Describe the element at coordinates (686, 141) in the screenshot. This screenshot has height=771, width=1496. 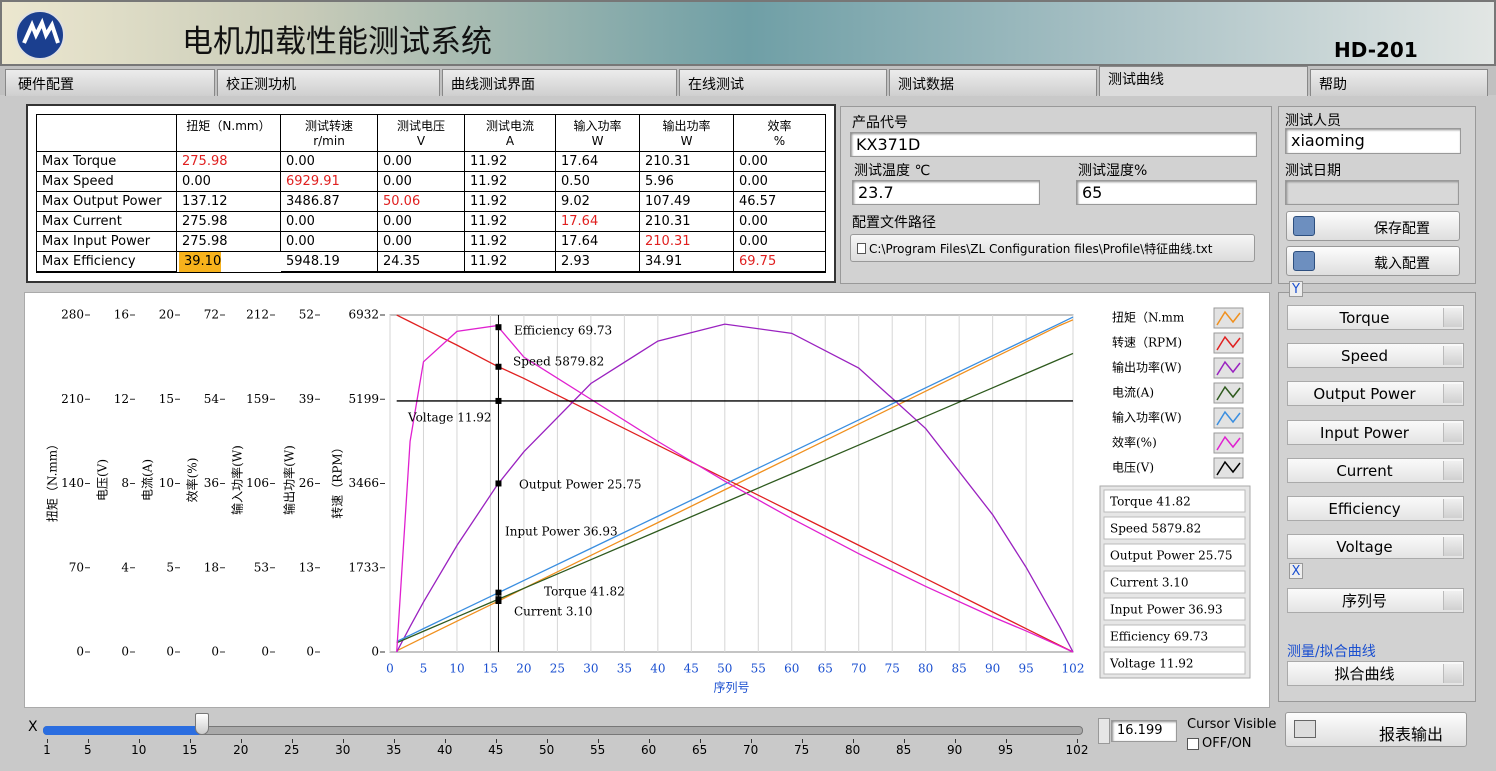
I see `column-header-text: W` at that location.